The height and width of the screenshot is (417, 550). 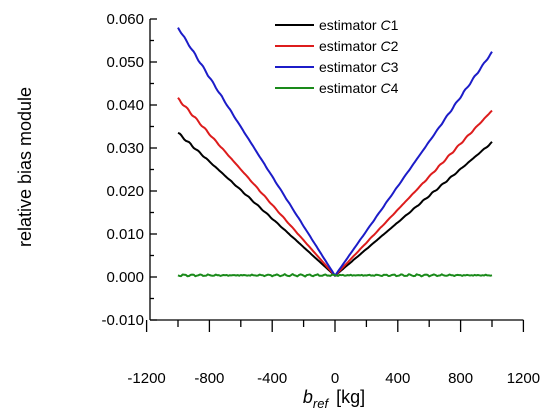 What do you see at coordinates (359, 46) in the screenshot?
I see `legend-label-c2: estimator C2` at bounding box center [359, 46].